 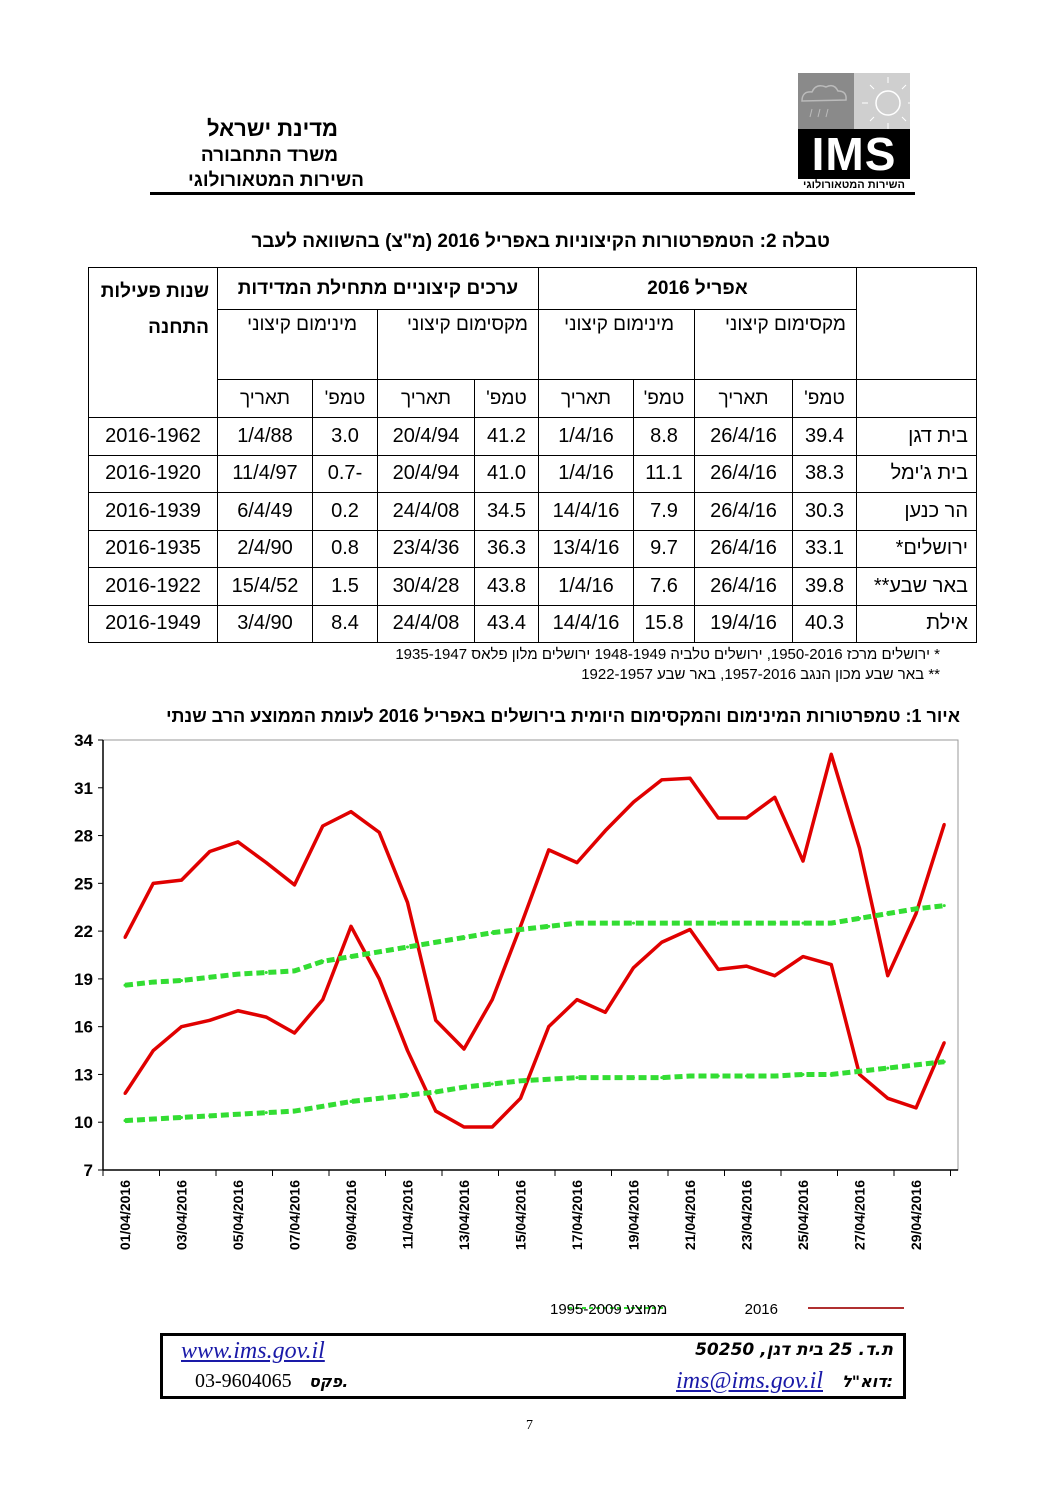 I want to click on cell-hmin-d: 6/4/49, so click(x=265, y=511).